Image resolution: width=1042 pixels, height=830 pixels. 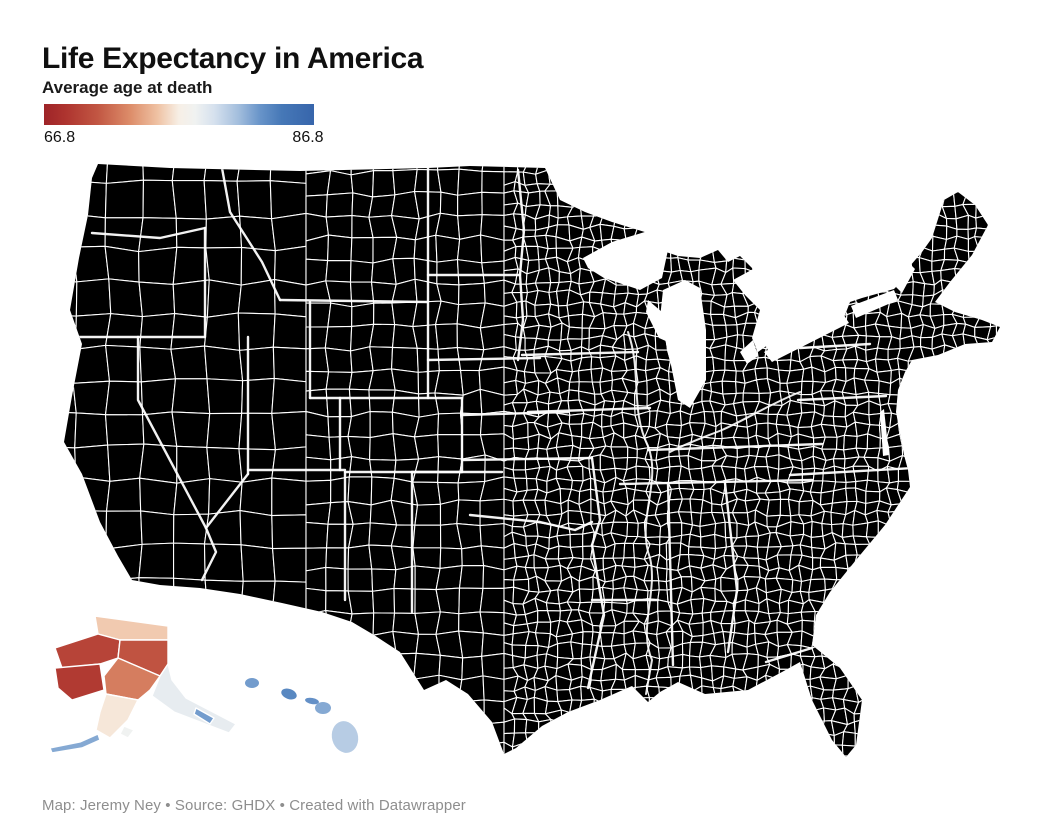 I want to click on lakes-layer, so click(x=749, y=343).